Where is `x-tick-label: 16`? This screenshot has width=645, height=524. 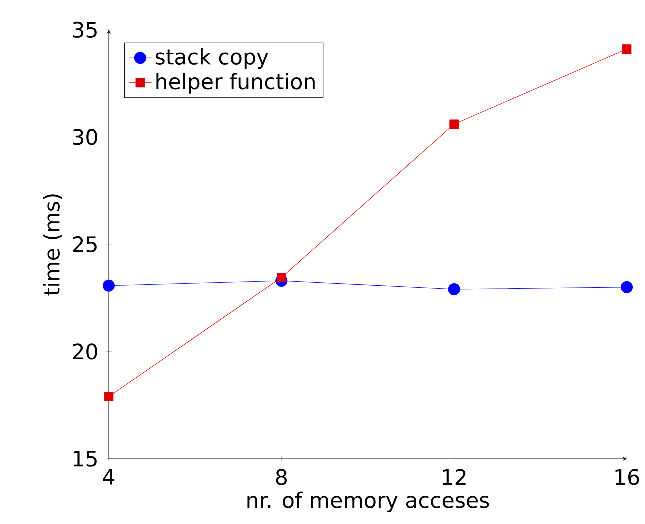
x-tick-label: 16 is located at coordinates (628, 477).